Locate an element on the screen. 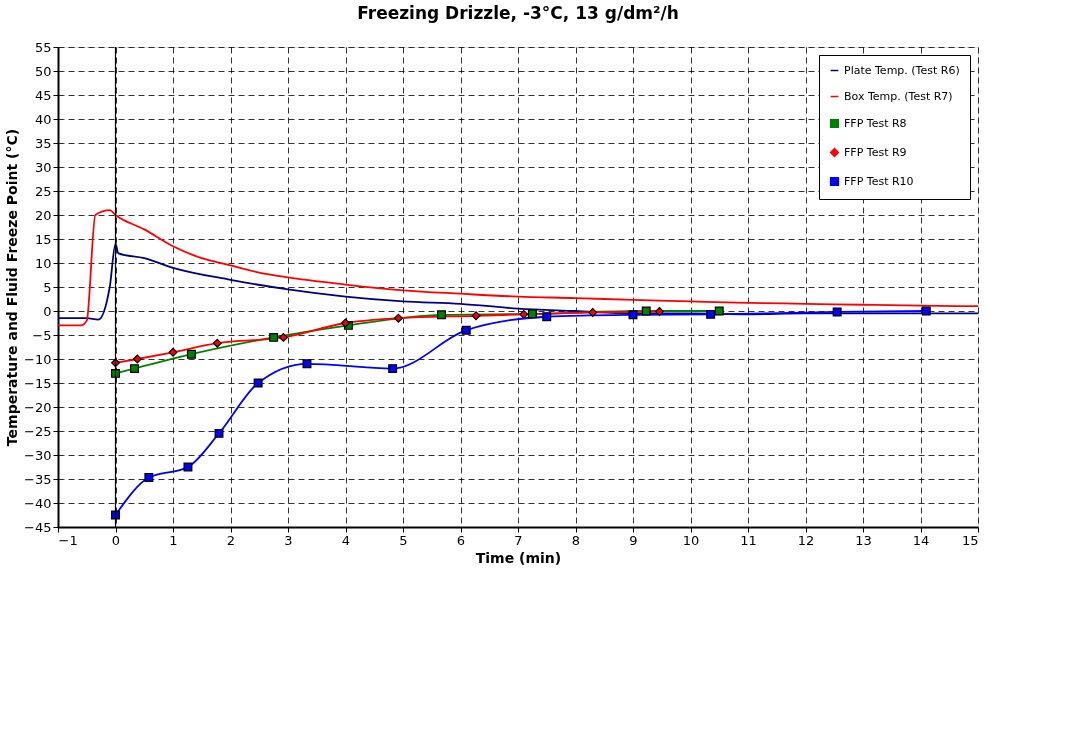  y-tick-label: −15 is located at coordinates (38, 383).